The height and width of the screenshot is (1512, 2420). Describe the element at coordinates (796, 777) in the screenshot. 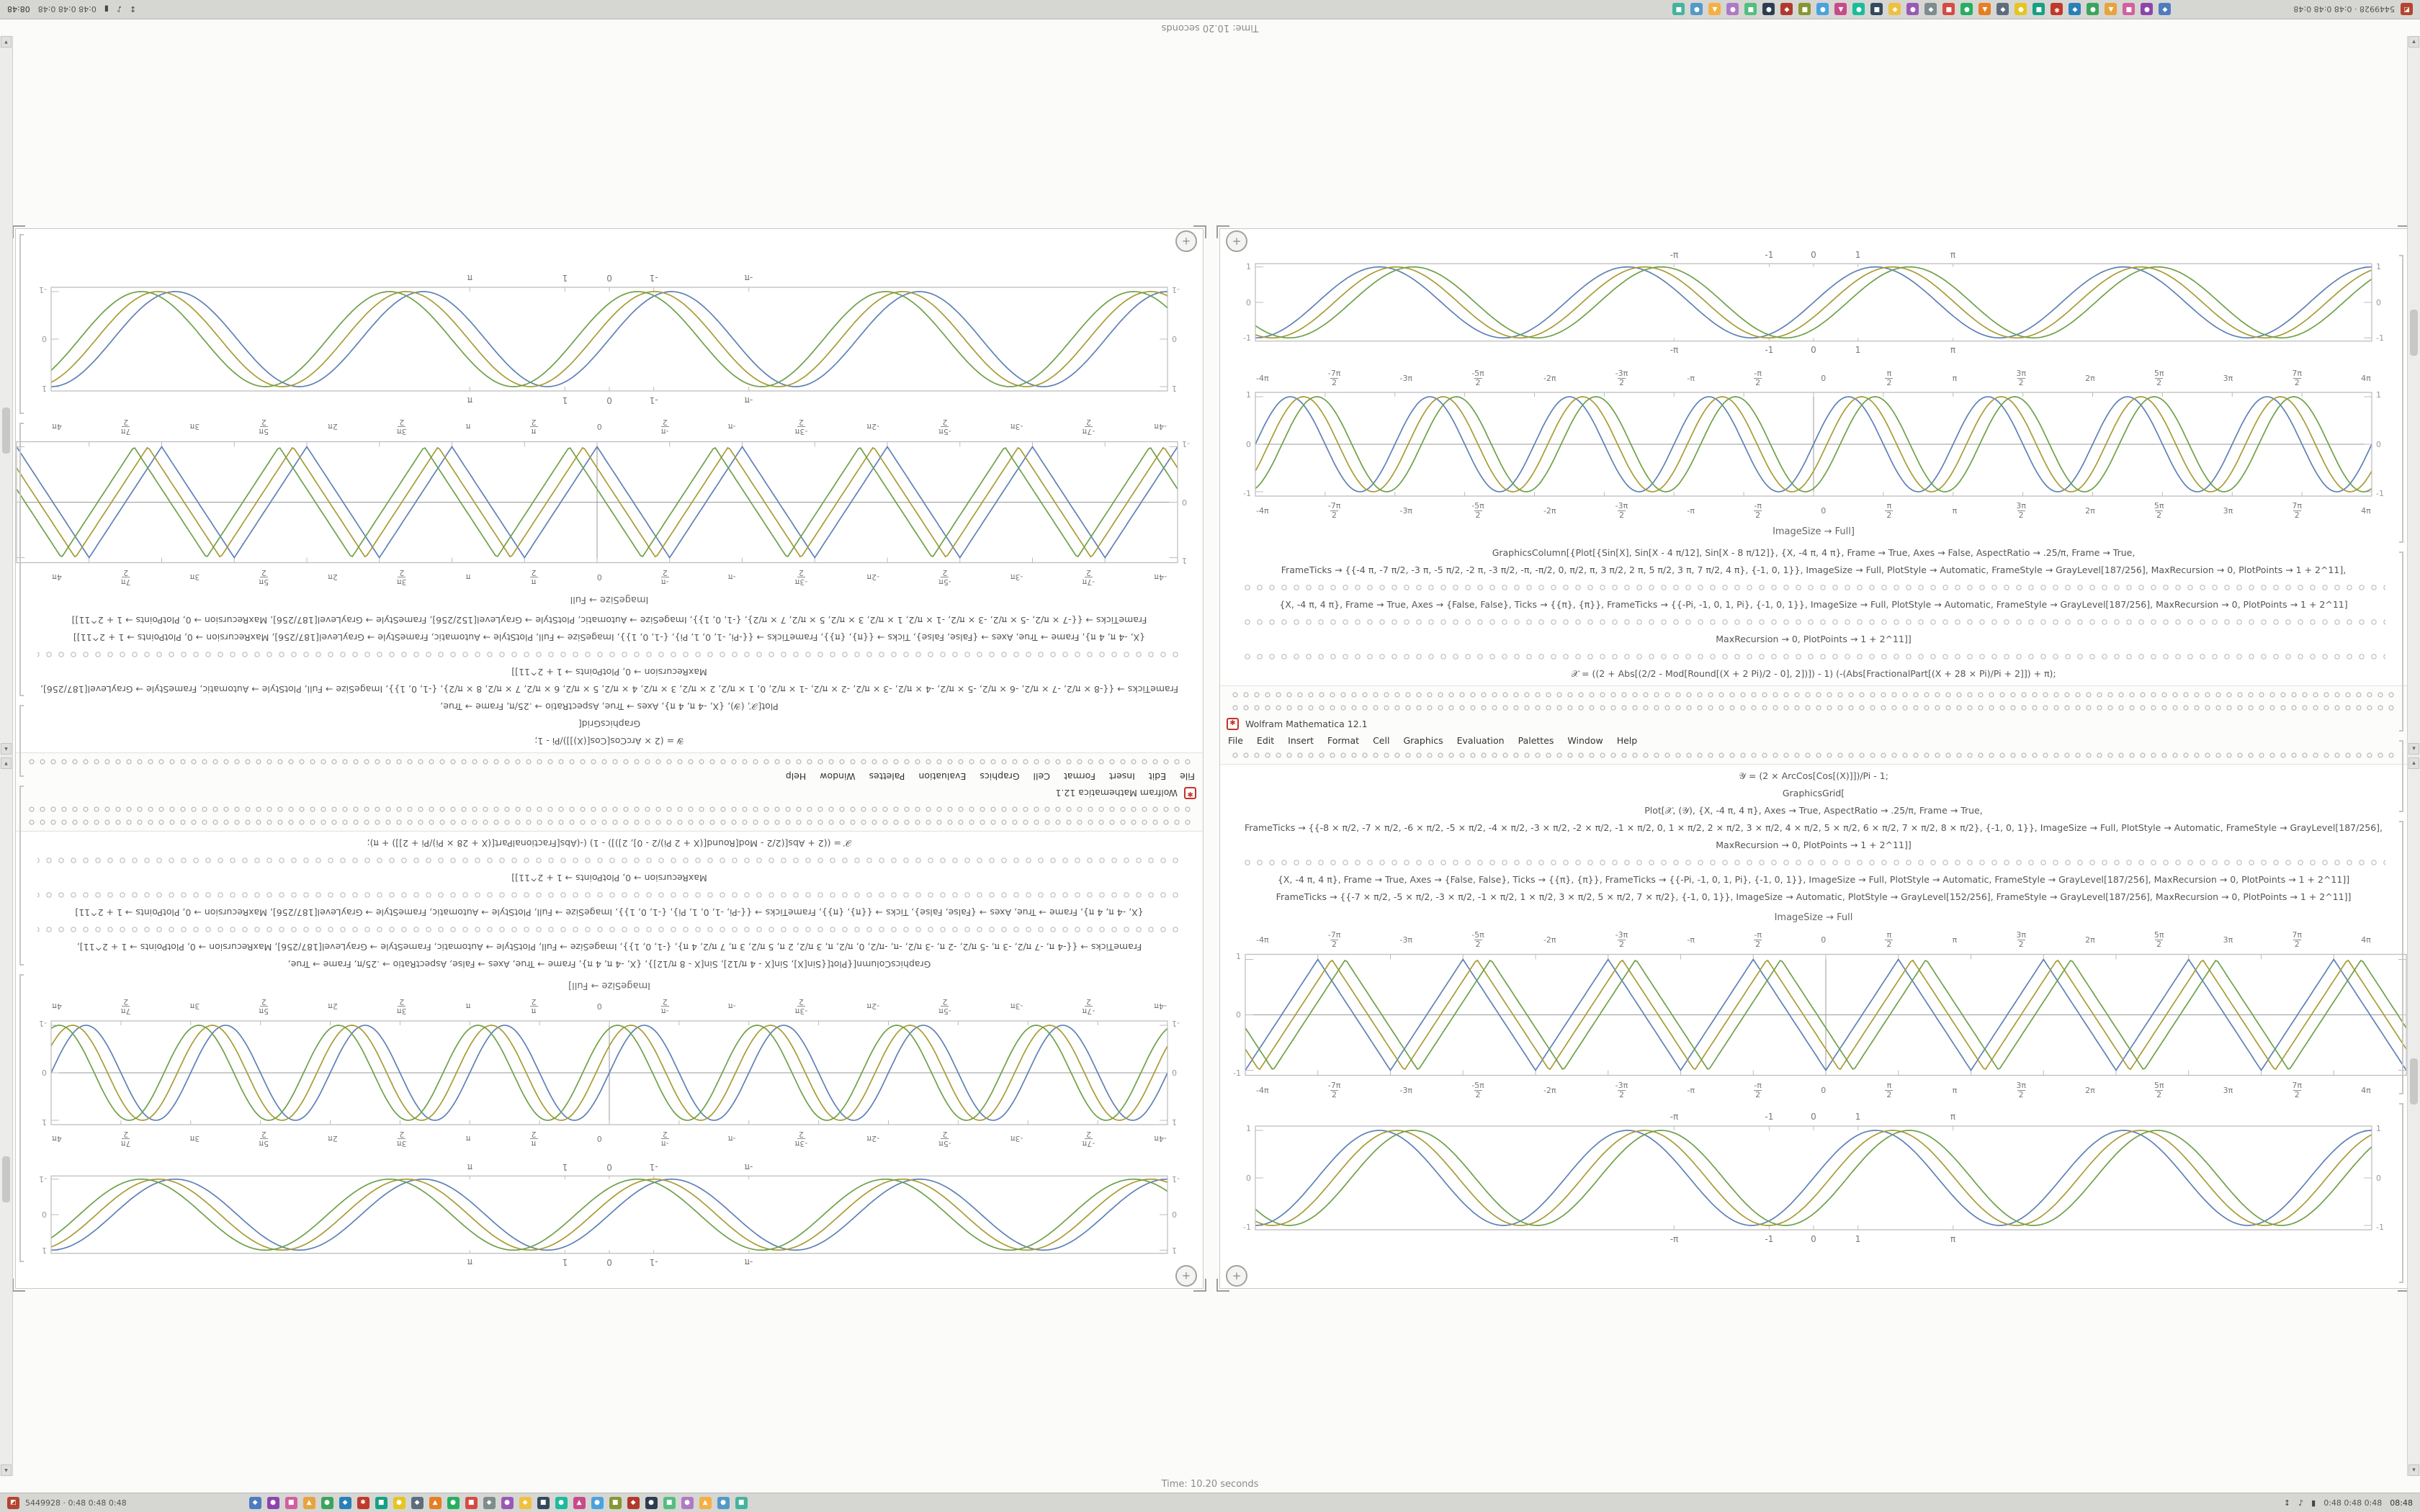

I see `menu-item: Help` at that location.